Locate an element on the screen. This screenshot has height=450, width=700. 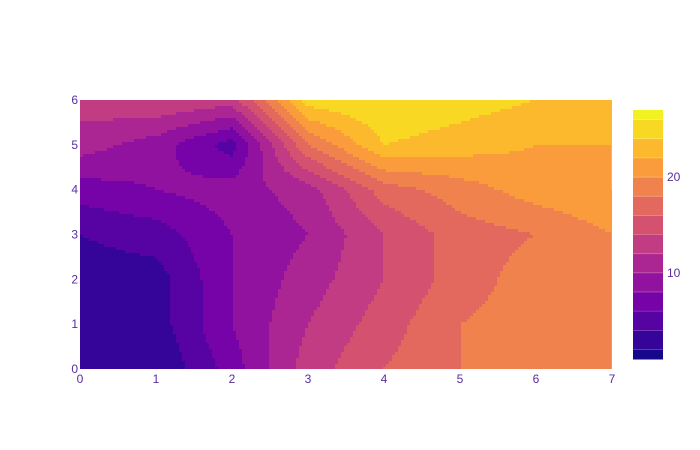
y-axis: 0 1 2 3 4 5 6 is located at coordinates (74, 234).